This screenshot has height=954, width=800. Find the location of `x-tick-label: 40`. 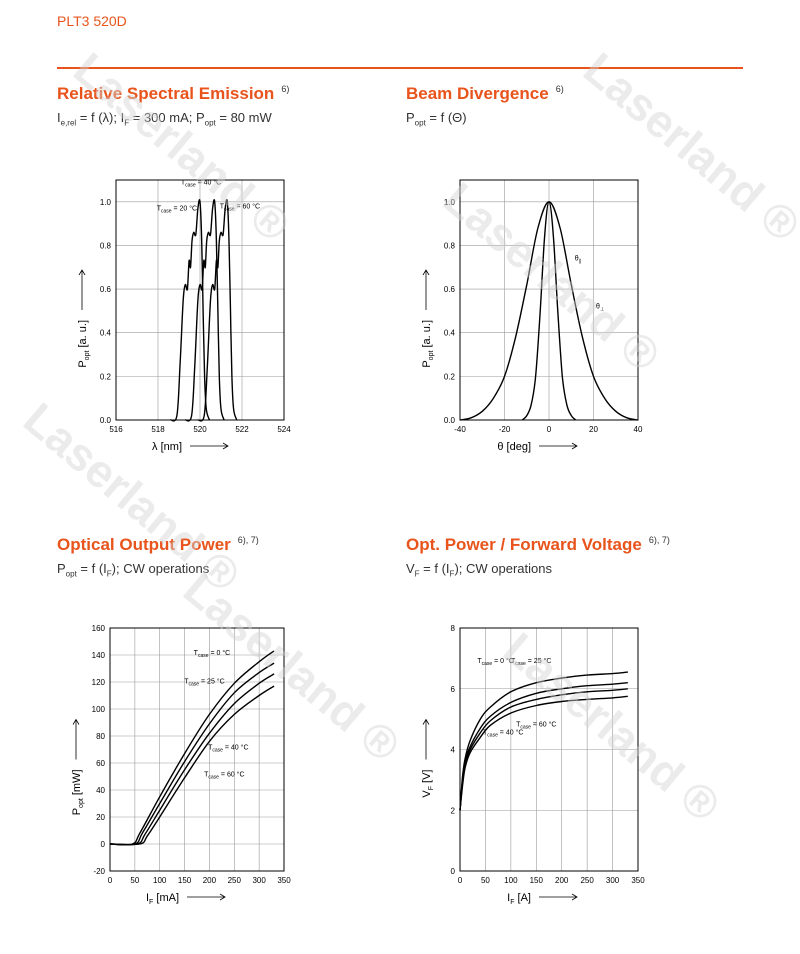

x-tick-label: 40 is located at coordinates (638, 429).